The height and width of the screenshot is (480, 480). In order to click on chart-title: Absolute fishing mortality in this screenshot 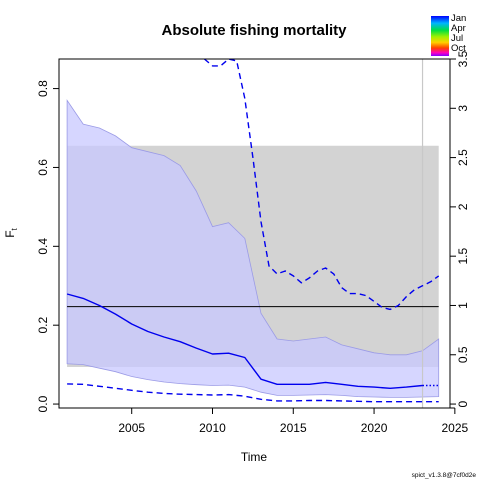, I will do `click(254, 30)`.